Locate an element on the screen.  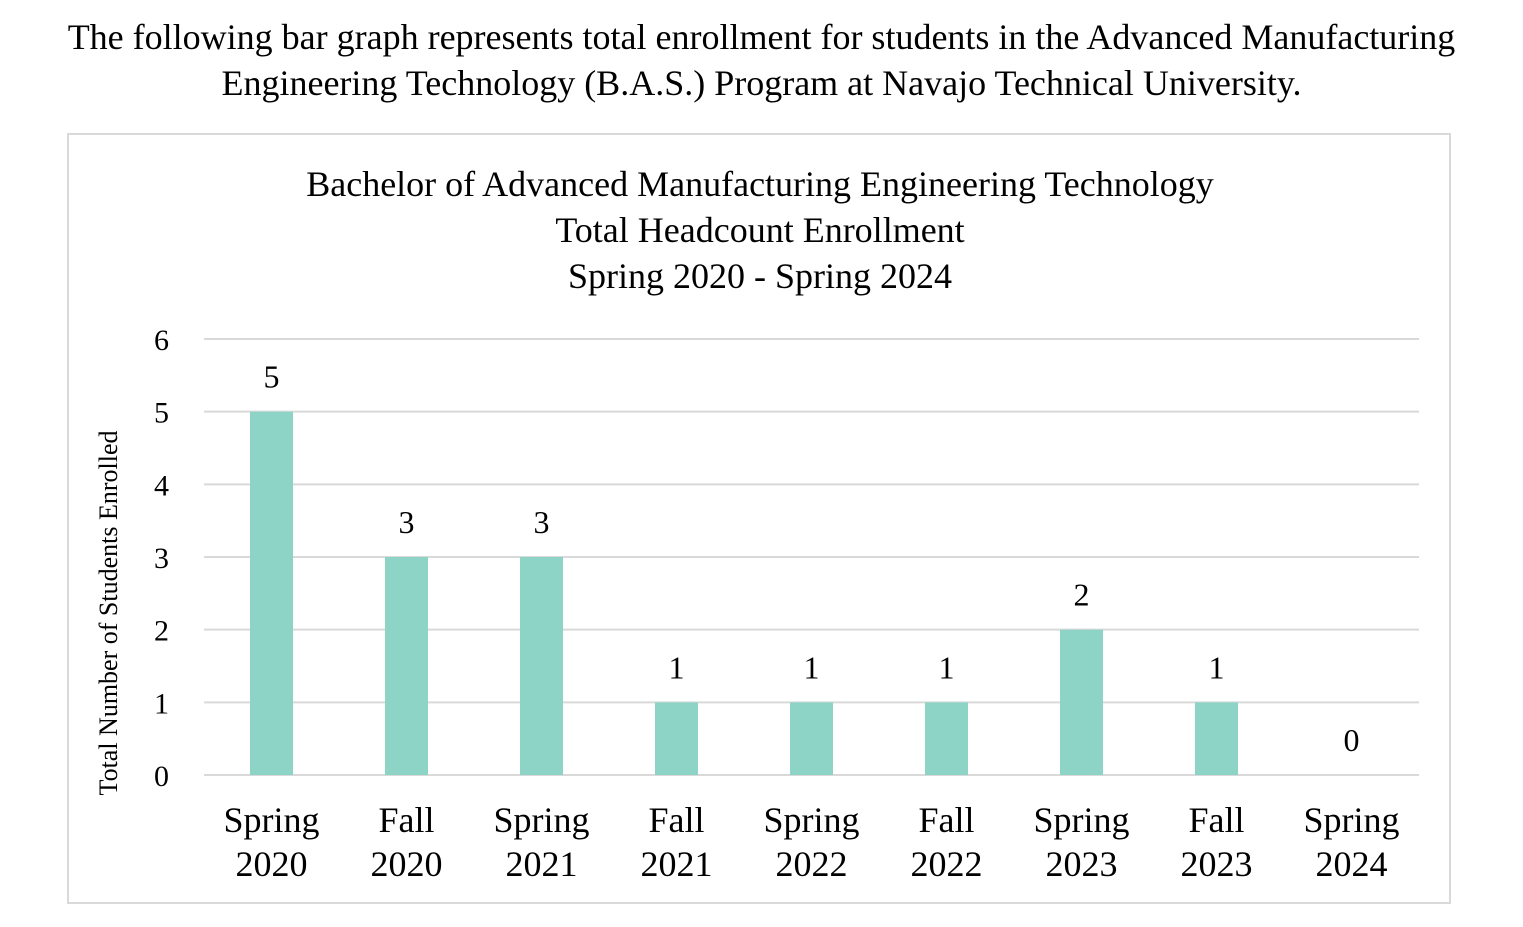
y-tick-label: 5 is located at coordinates (161, 413).